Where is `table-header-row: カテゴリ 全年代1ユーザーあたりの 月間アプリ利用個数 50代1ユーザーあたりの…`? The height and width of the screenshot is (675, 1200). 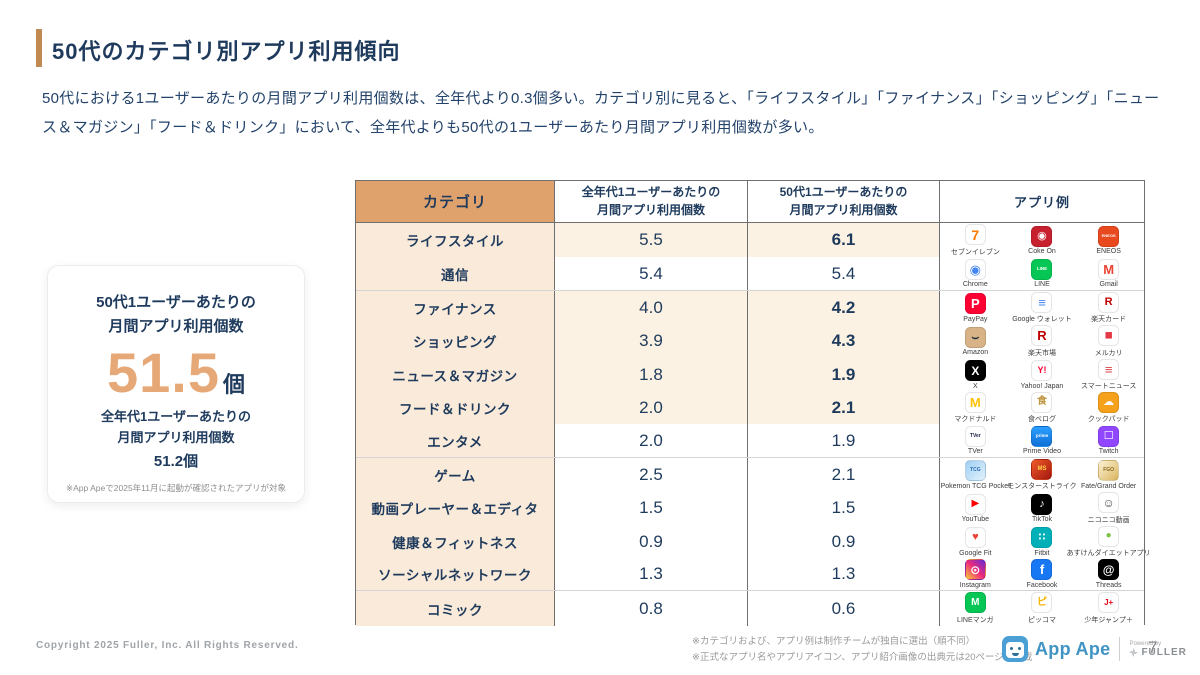
table-header-row: カテゴリ 全年代1ユーザーあたりの 月間アプリ利用個数 50代1ユーザーあたりの… is located at coordinates (750, 202).